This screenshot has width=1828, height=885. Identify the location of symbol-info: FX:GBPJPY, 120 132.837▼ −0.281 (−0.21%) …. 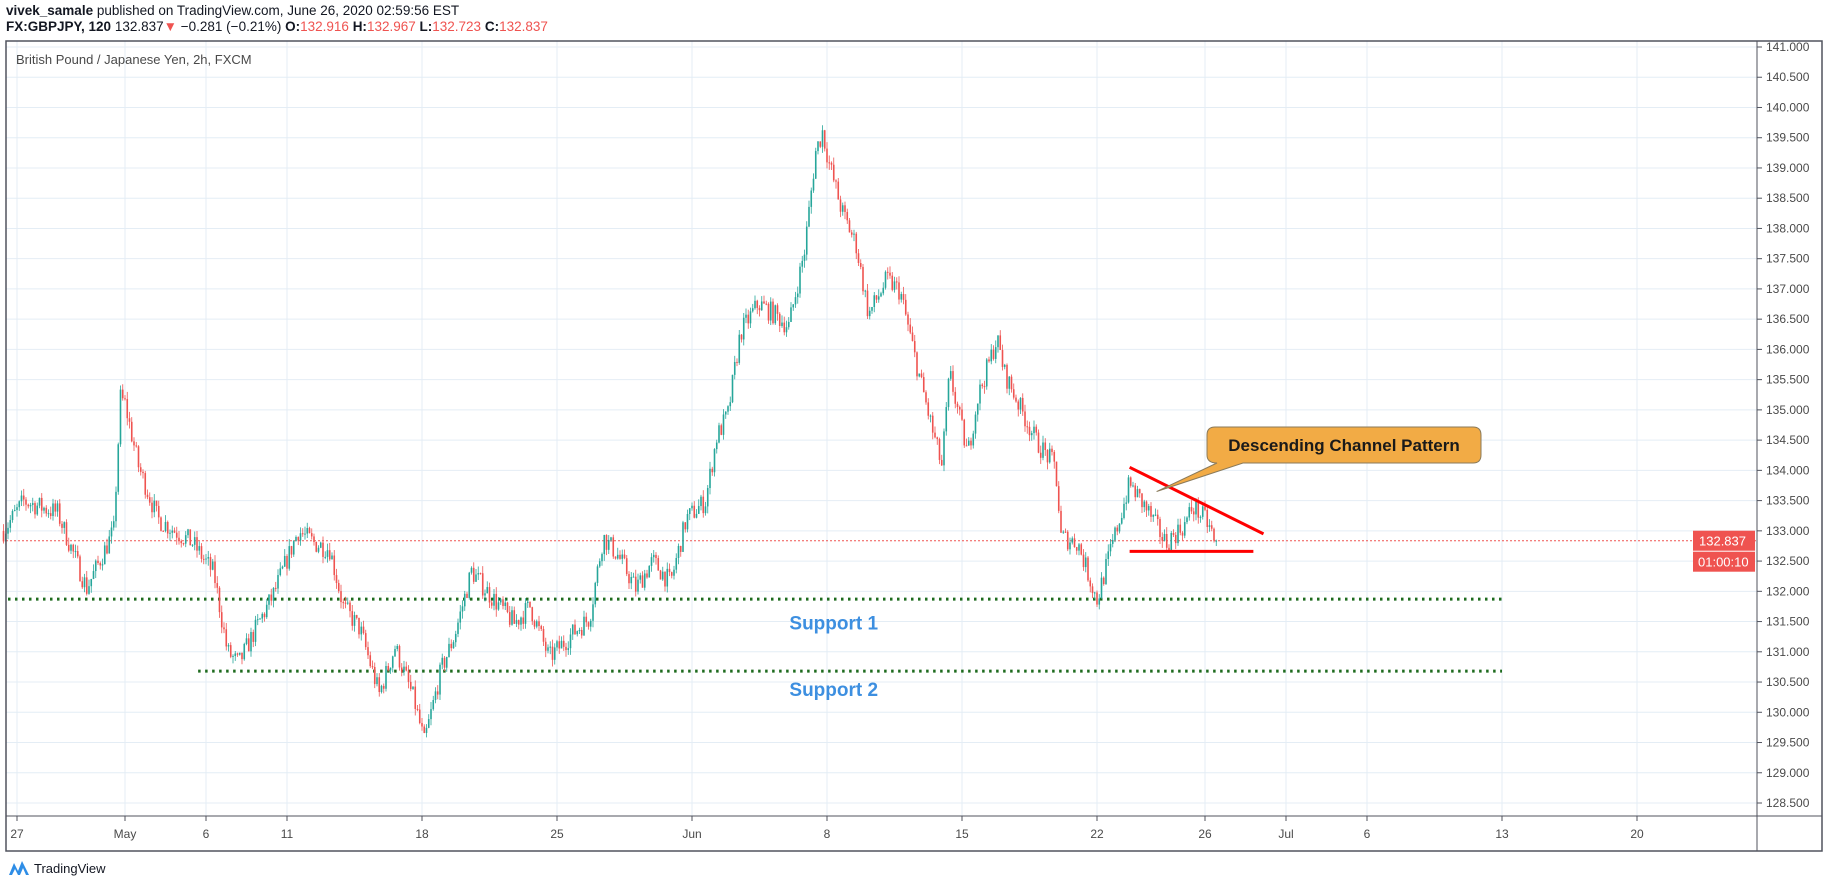
(277, 26).